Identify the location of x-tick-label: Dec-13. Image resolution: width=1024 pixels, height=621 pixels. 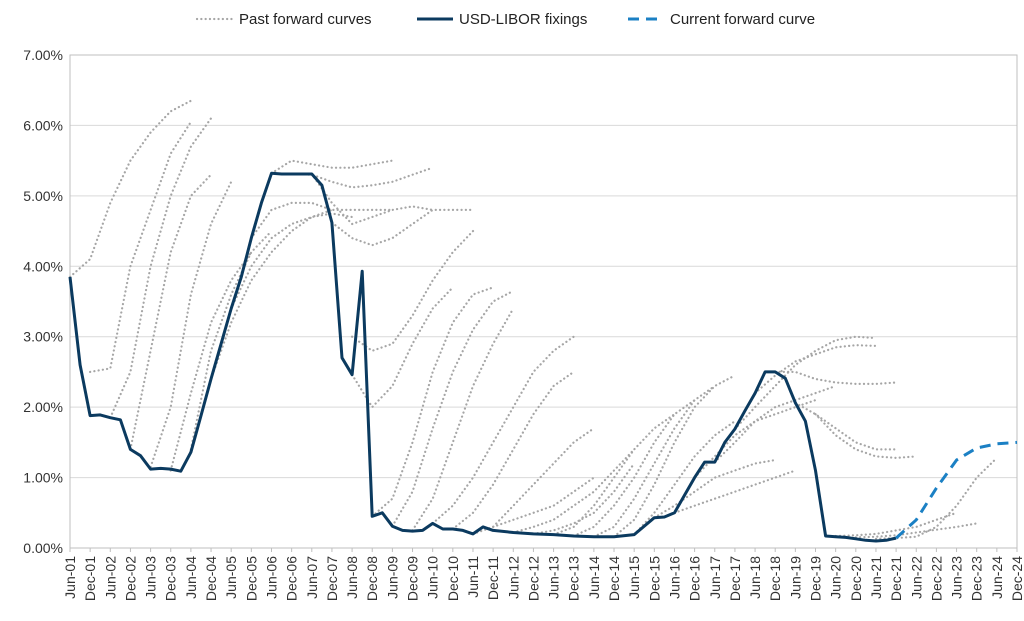
(574, 578).